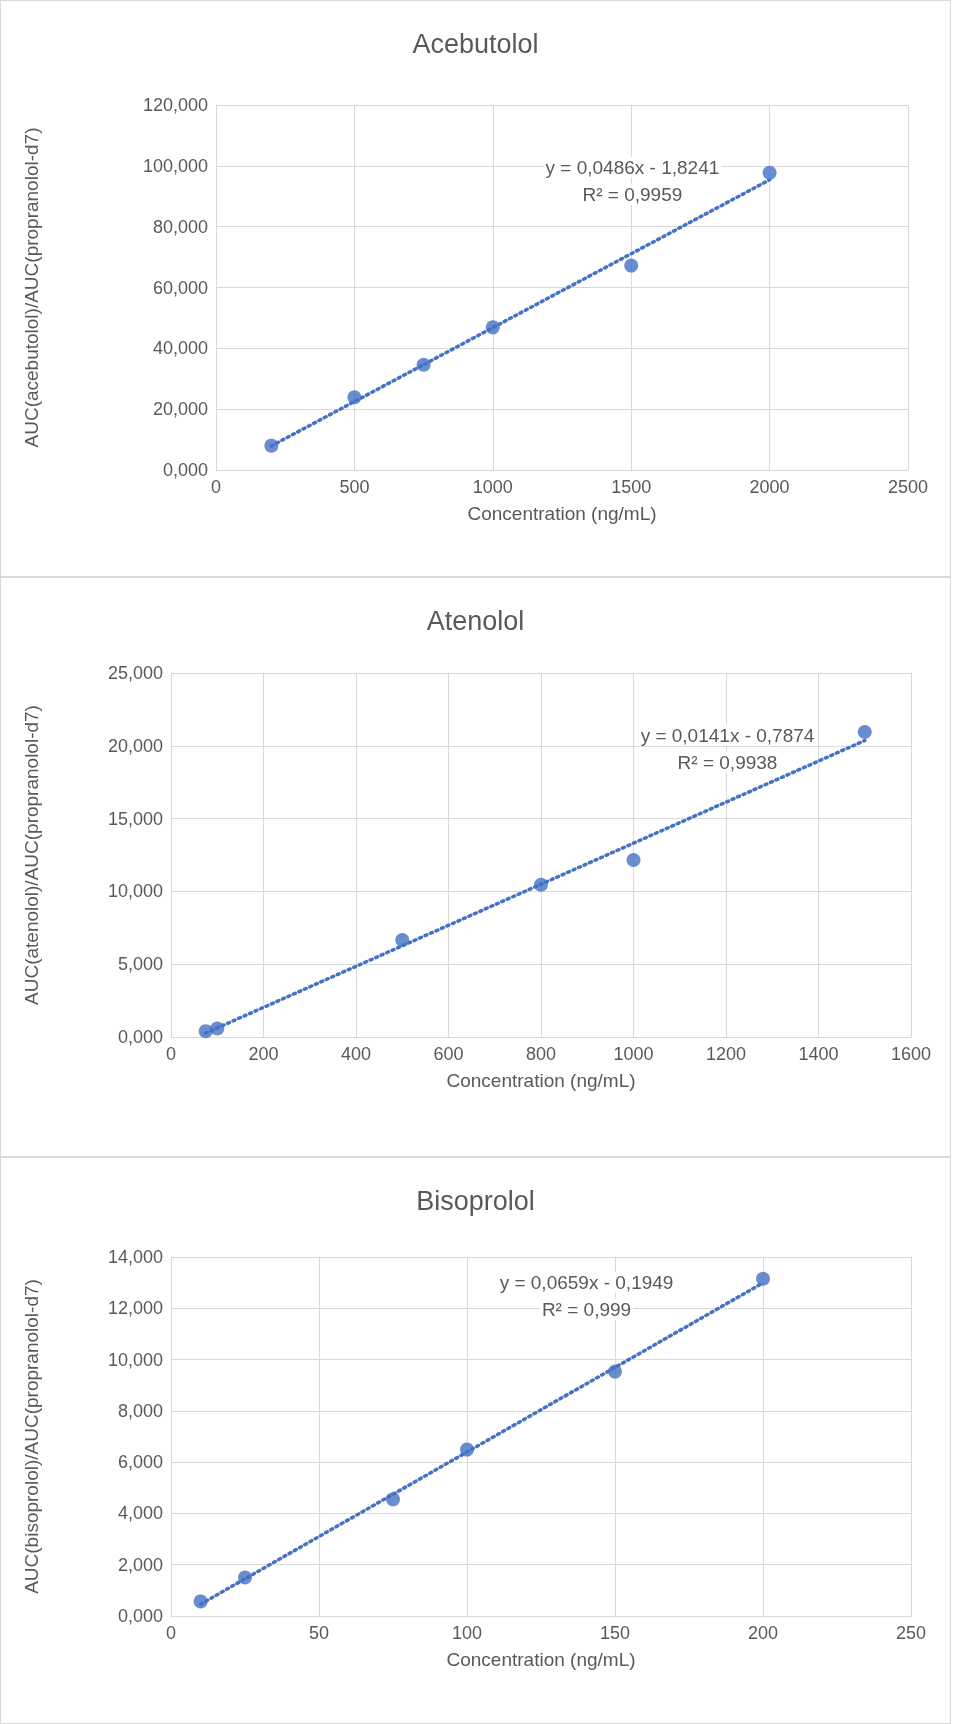 This screenshot has width=953, height=1724. I want to click on y-tick-label: 60,000, so click(180, 287).